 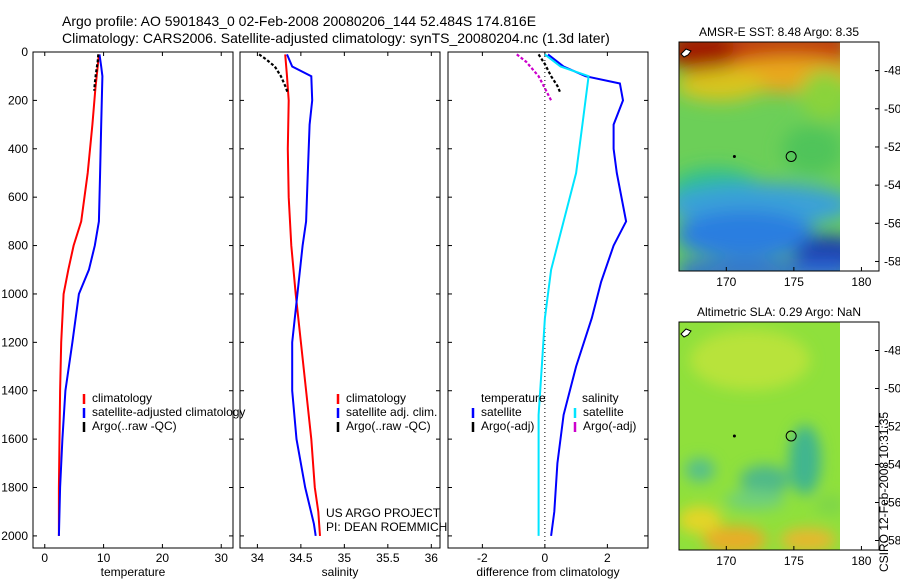 What do you see at coordinates (222, 558) in the screenshot?
I see `x-tick-label: 30` at bounding box center [222, 558].